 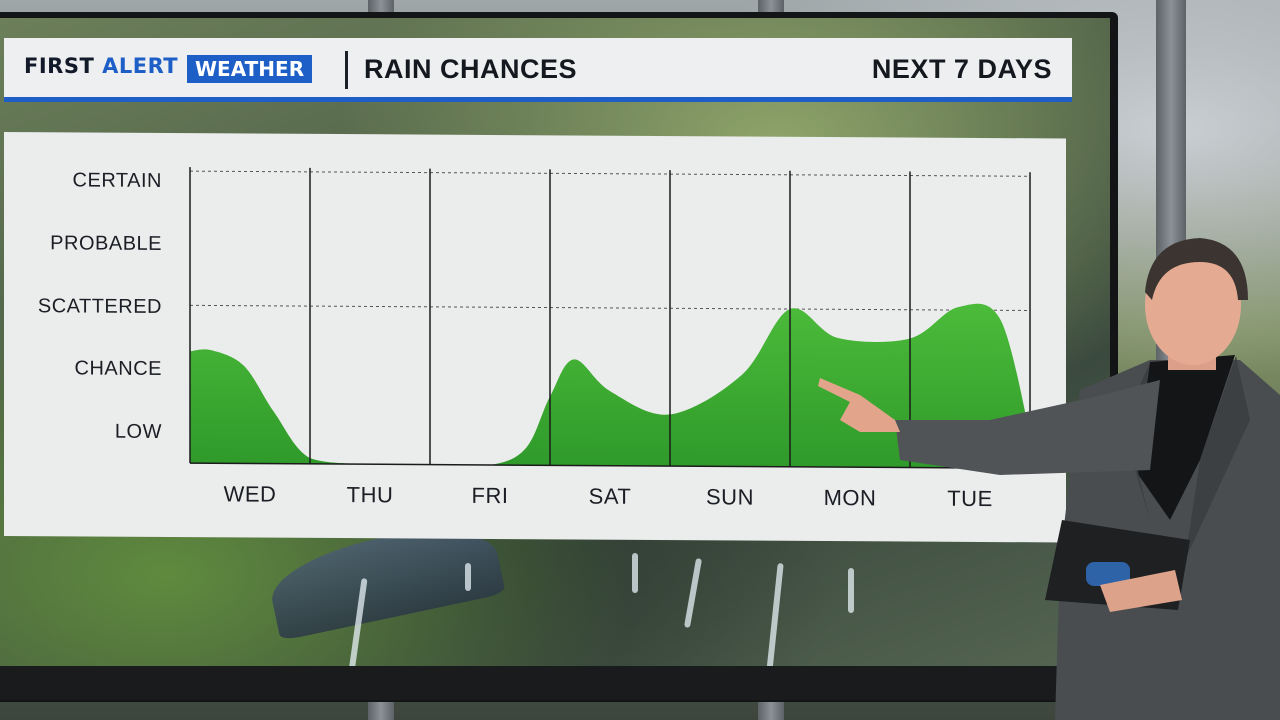 I want to click on day-label: MON, so click(x=850, y=497).